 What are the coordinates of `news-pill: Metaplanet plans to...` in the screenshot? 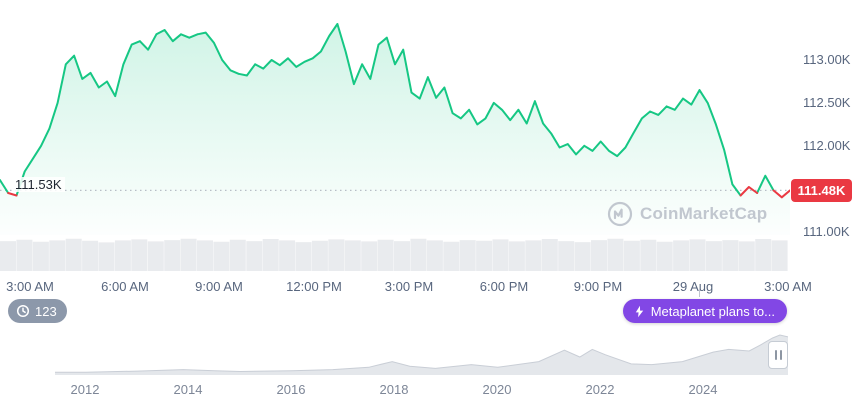 It's located at (704, 311).